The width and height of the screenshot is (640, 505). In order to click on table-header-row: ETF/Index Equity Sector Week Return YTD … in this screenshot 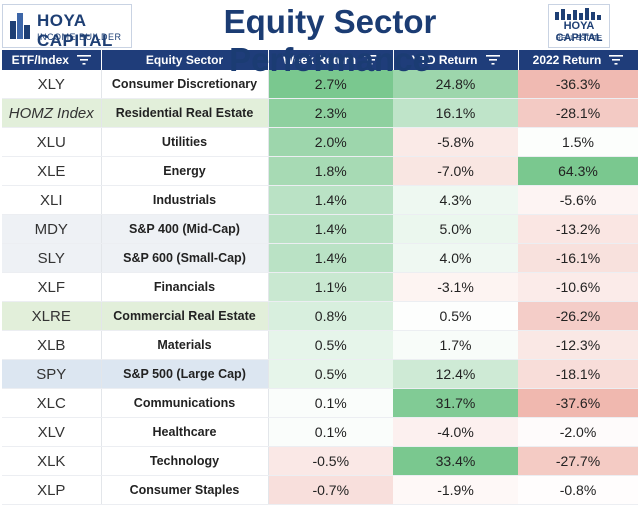, I will do `click(320, 60)`.